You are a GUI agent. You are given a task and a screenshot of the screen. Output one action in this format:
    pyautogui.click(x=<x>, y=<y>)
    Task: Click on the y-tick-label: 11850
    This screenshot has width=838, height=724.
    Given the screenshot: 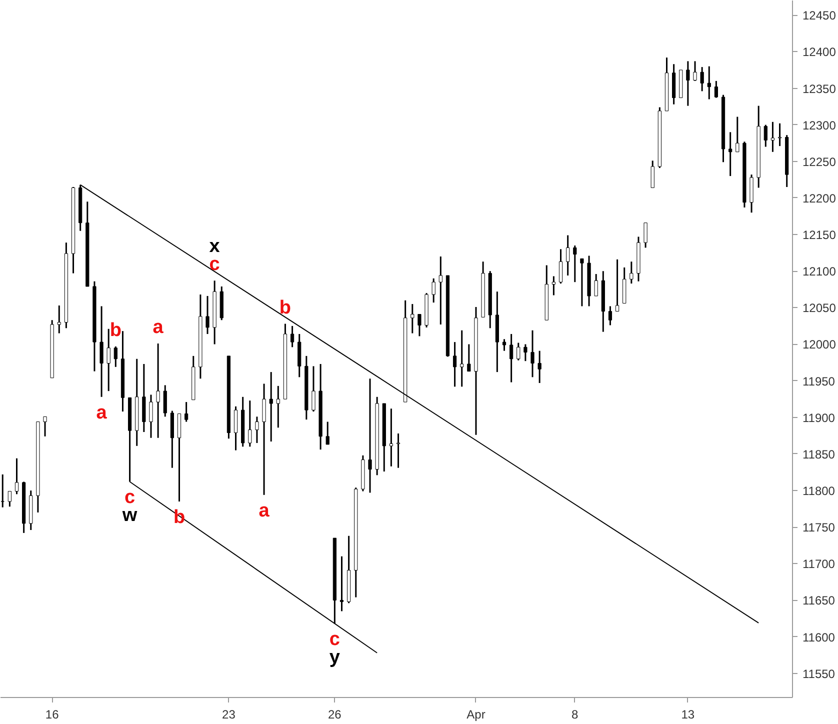 What is the action you would take?
    pyautogui.click(x=819, y=454)
    